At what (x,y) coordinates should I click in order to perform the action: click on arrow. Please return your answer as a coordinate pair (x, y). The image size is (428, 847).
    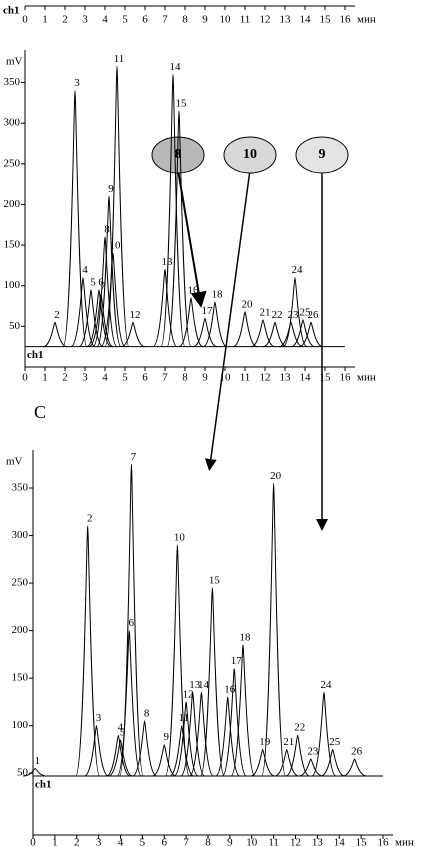
    Looking at the image, I should click on (227, 320).